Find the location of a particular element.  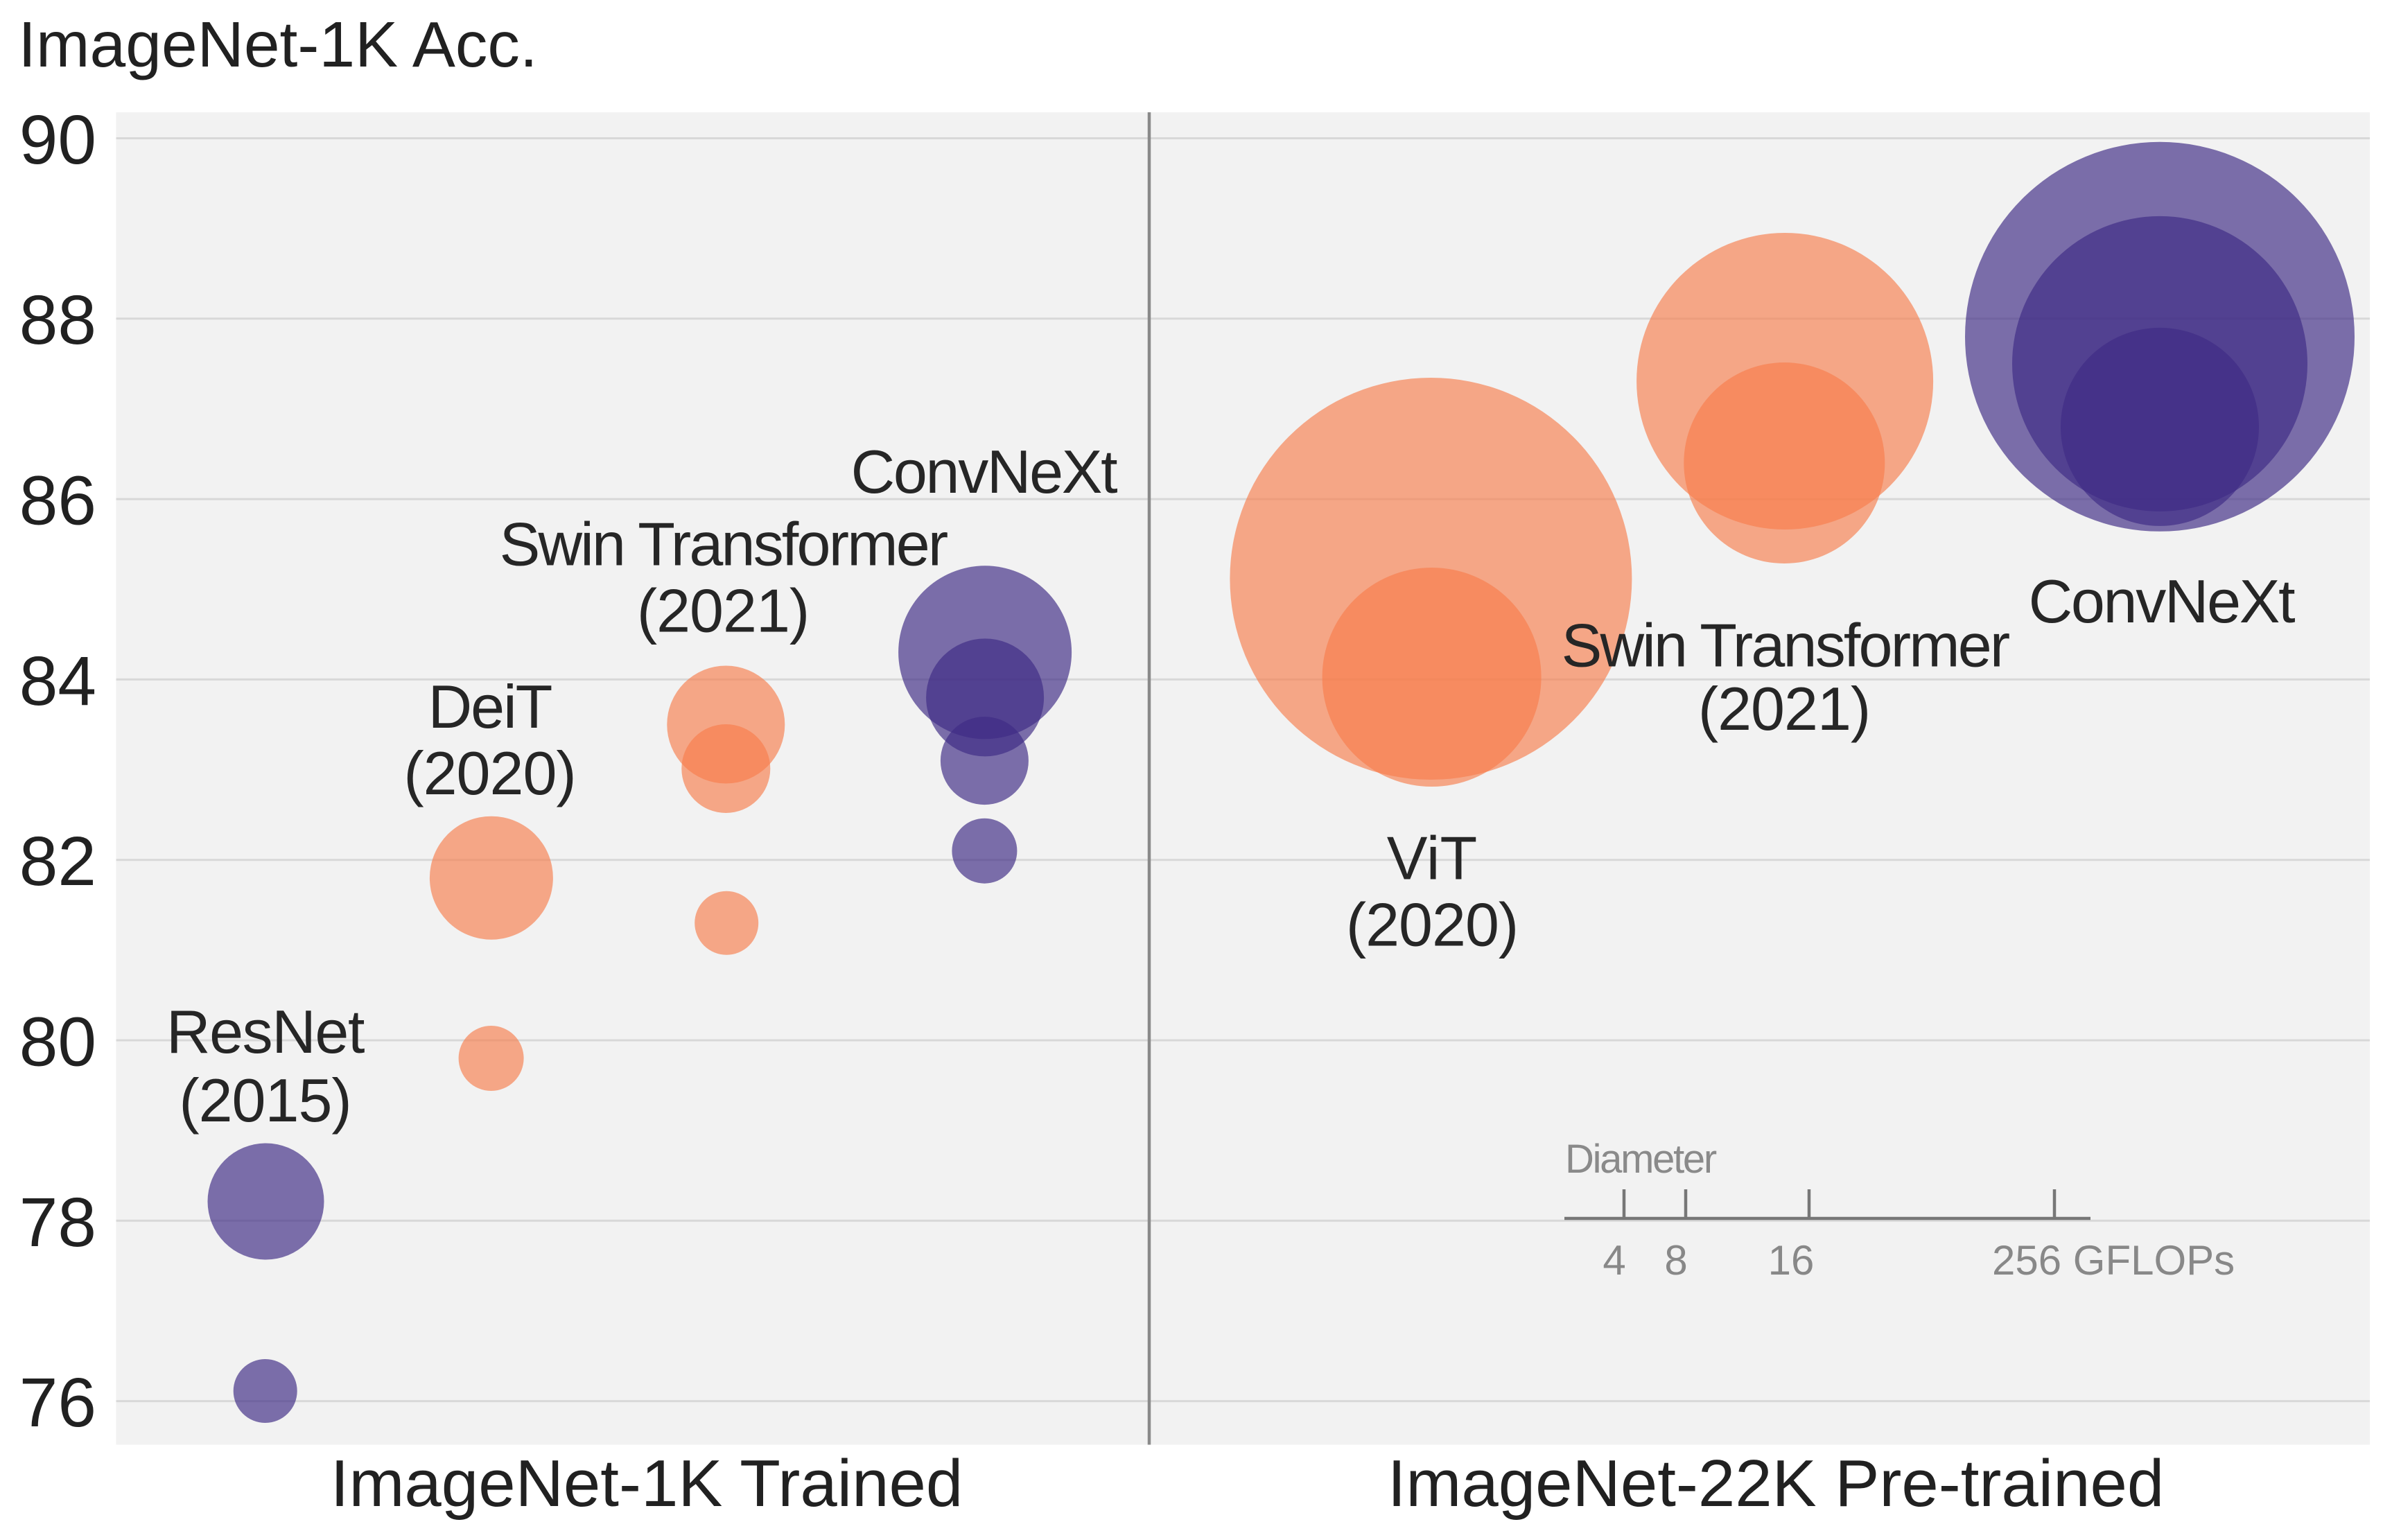

svg-text: ViT is located at coordinates (1432, 858).